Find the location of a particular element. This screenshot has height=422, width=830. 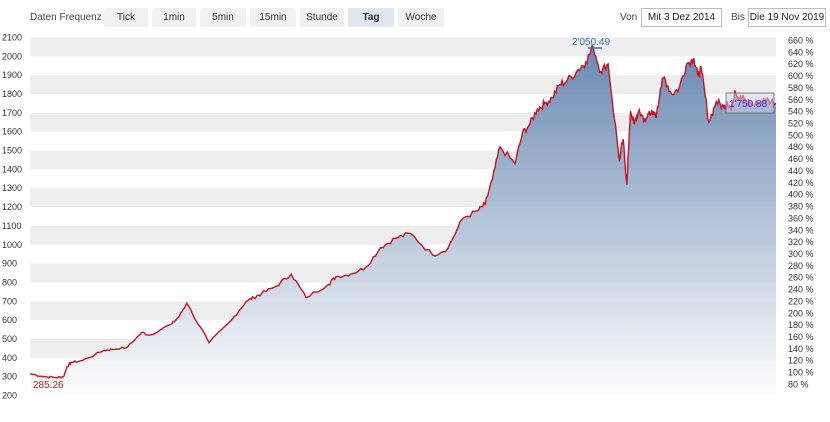

y-right-tick-label: 320 % is located at coordinates (801, 242).